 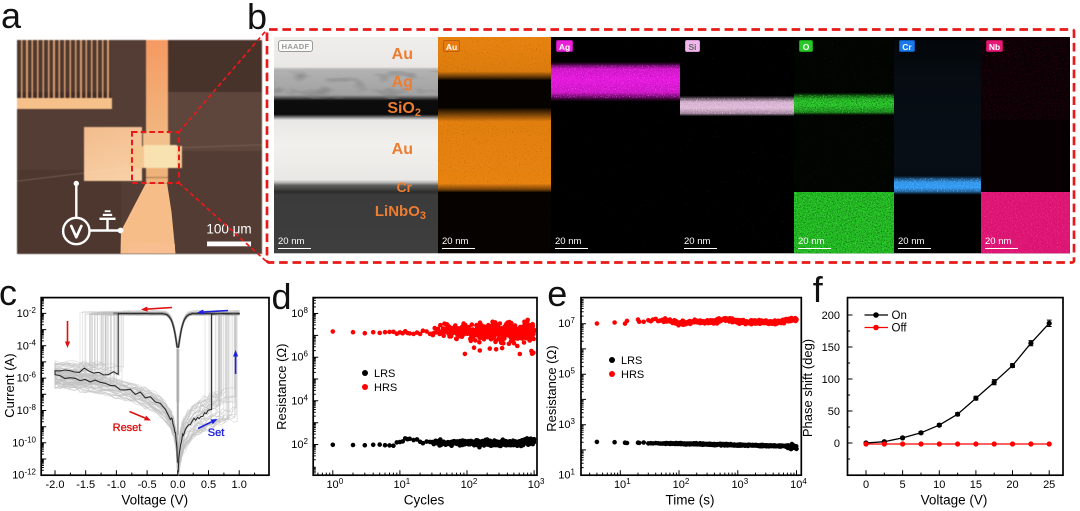 I want to click on svg-text: Cycles, so click(x=424, y=500).